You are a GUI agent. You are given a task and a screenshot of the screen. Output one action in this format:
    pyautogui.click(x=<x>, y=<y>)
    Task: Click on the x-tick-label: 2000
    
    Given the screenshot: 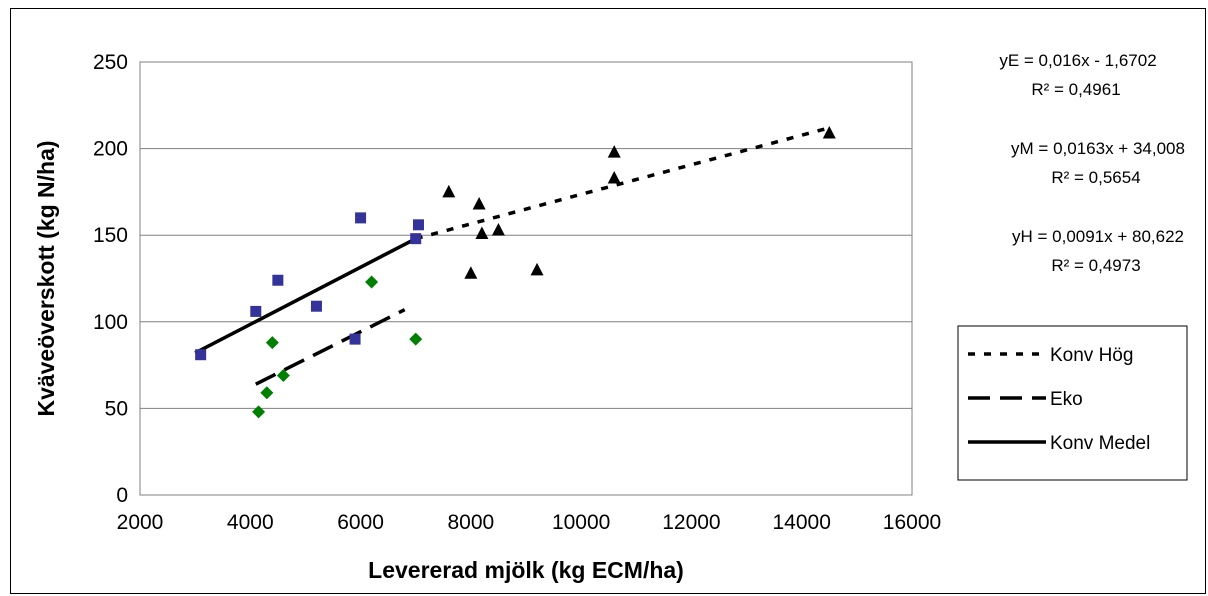 What is the action you would take?
    pyautogui.click(x=140, y=522)
    